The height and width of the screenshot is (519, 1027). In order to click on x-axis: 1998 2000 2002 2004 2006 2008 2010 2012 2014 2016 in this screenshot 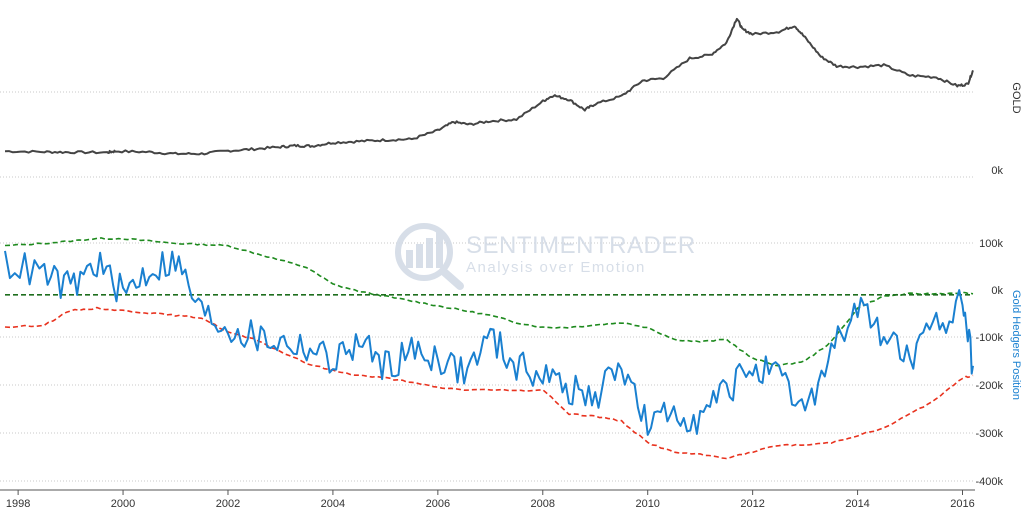, I will do `click(487, 499)`.